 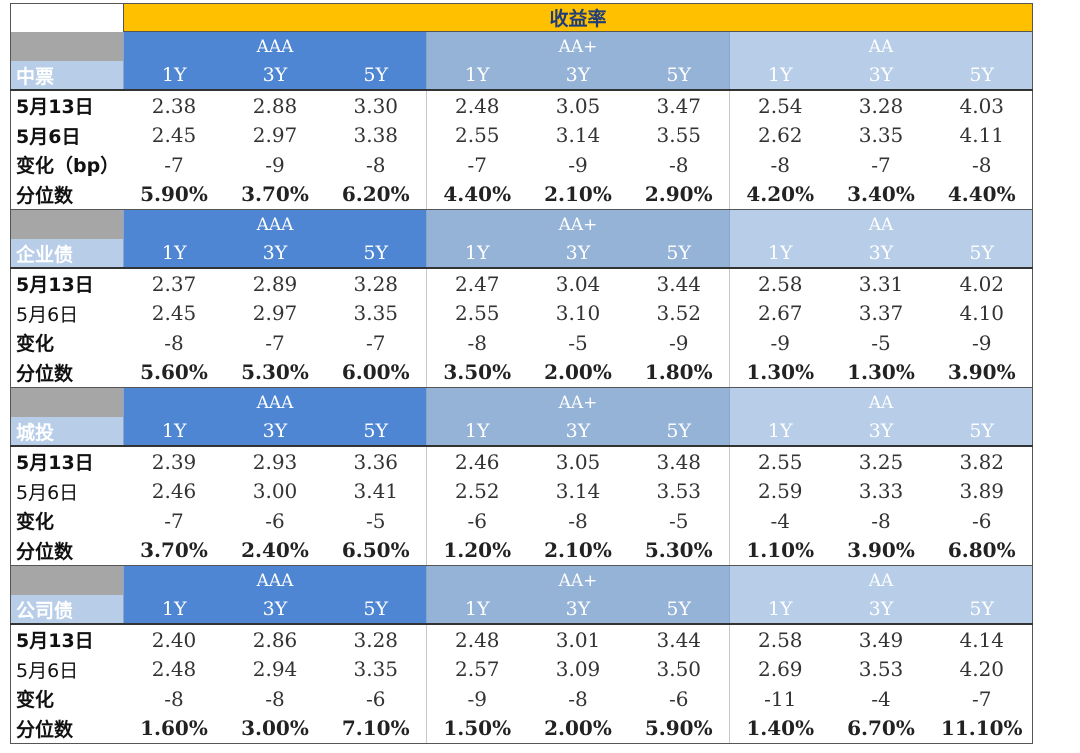 What do you see at coordinates (67, 165) in the screenshot?
I see `row-label: 变化（bp）` at bounding box center [67, 165].